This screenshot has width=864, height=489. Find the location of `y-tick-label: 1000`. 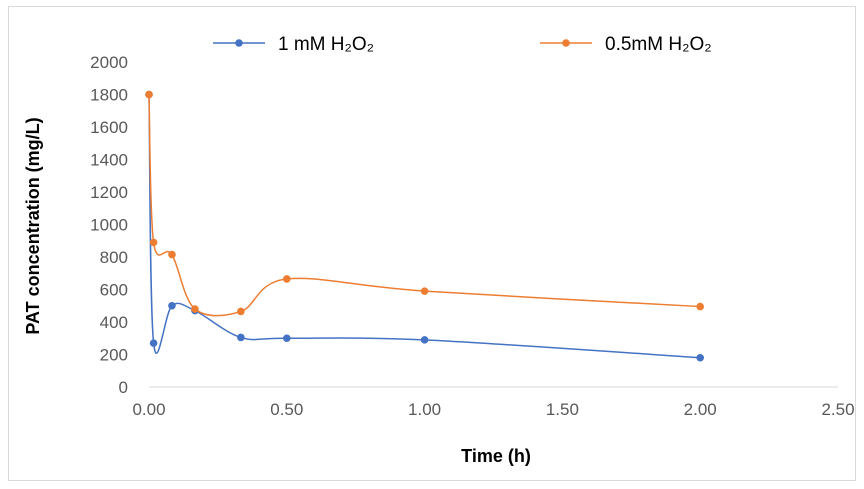

y-tick-label: 1000 is located at coordinates (109, 225).